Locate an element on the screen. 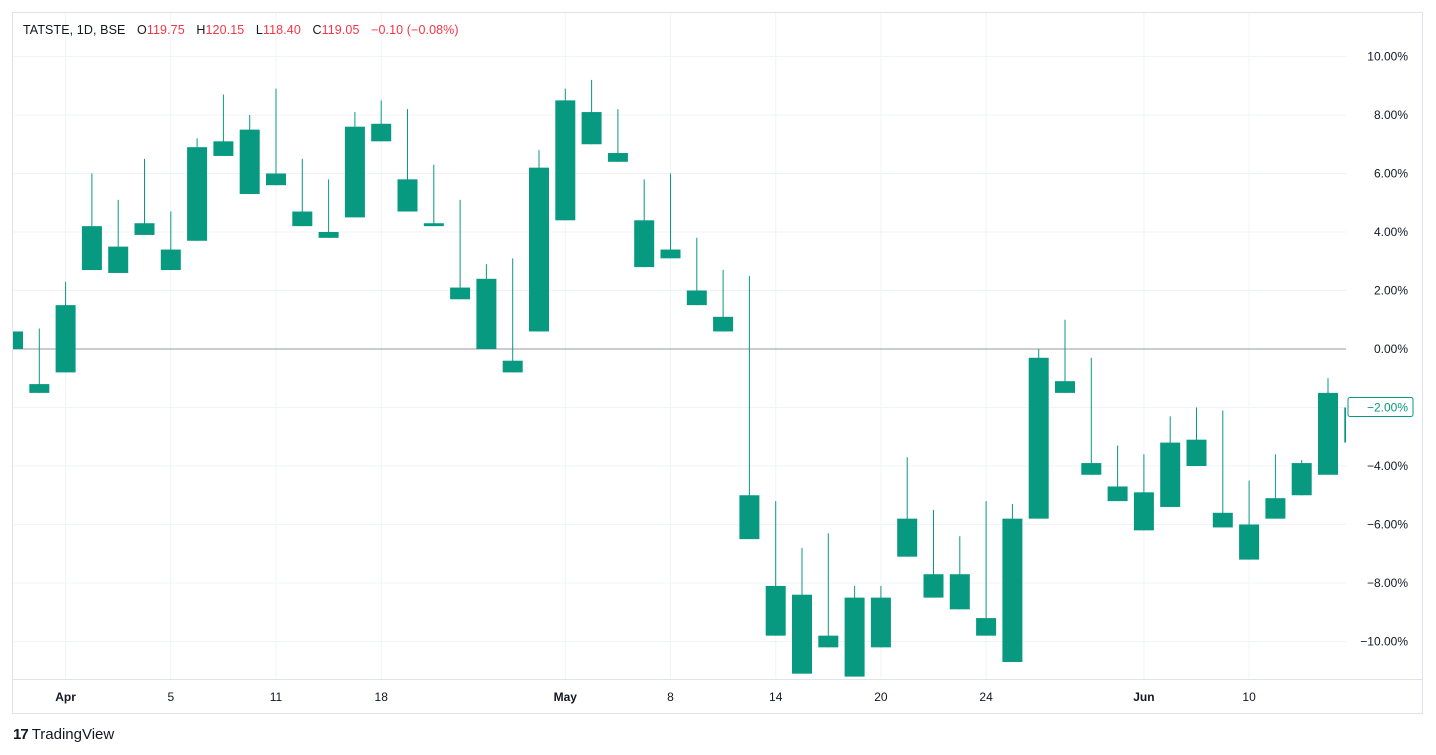 Image resolution: width=1436 pixels, height=755 pixels. price-tick-label: 2.00% is located at coordinates (1391, 291).